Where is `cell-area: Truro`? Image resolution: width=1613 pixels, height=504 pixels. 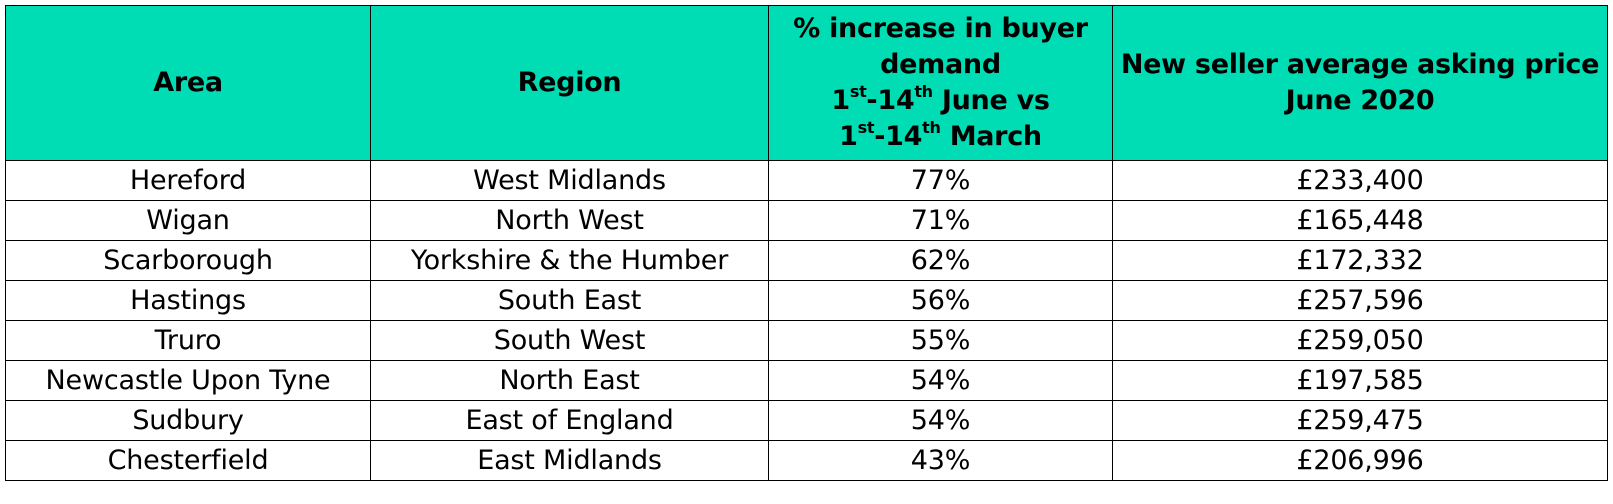
cell-area: Truro is located at coordinates (188, 340).